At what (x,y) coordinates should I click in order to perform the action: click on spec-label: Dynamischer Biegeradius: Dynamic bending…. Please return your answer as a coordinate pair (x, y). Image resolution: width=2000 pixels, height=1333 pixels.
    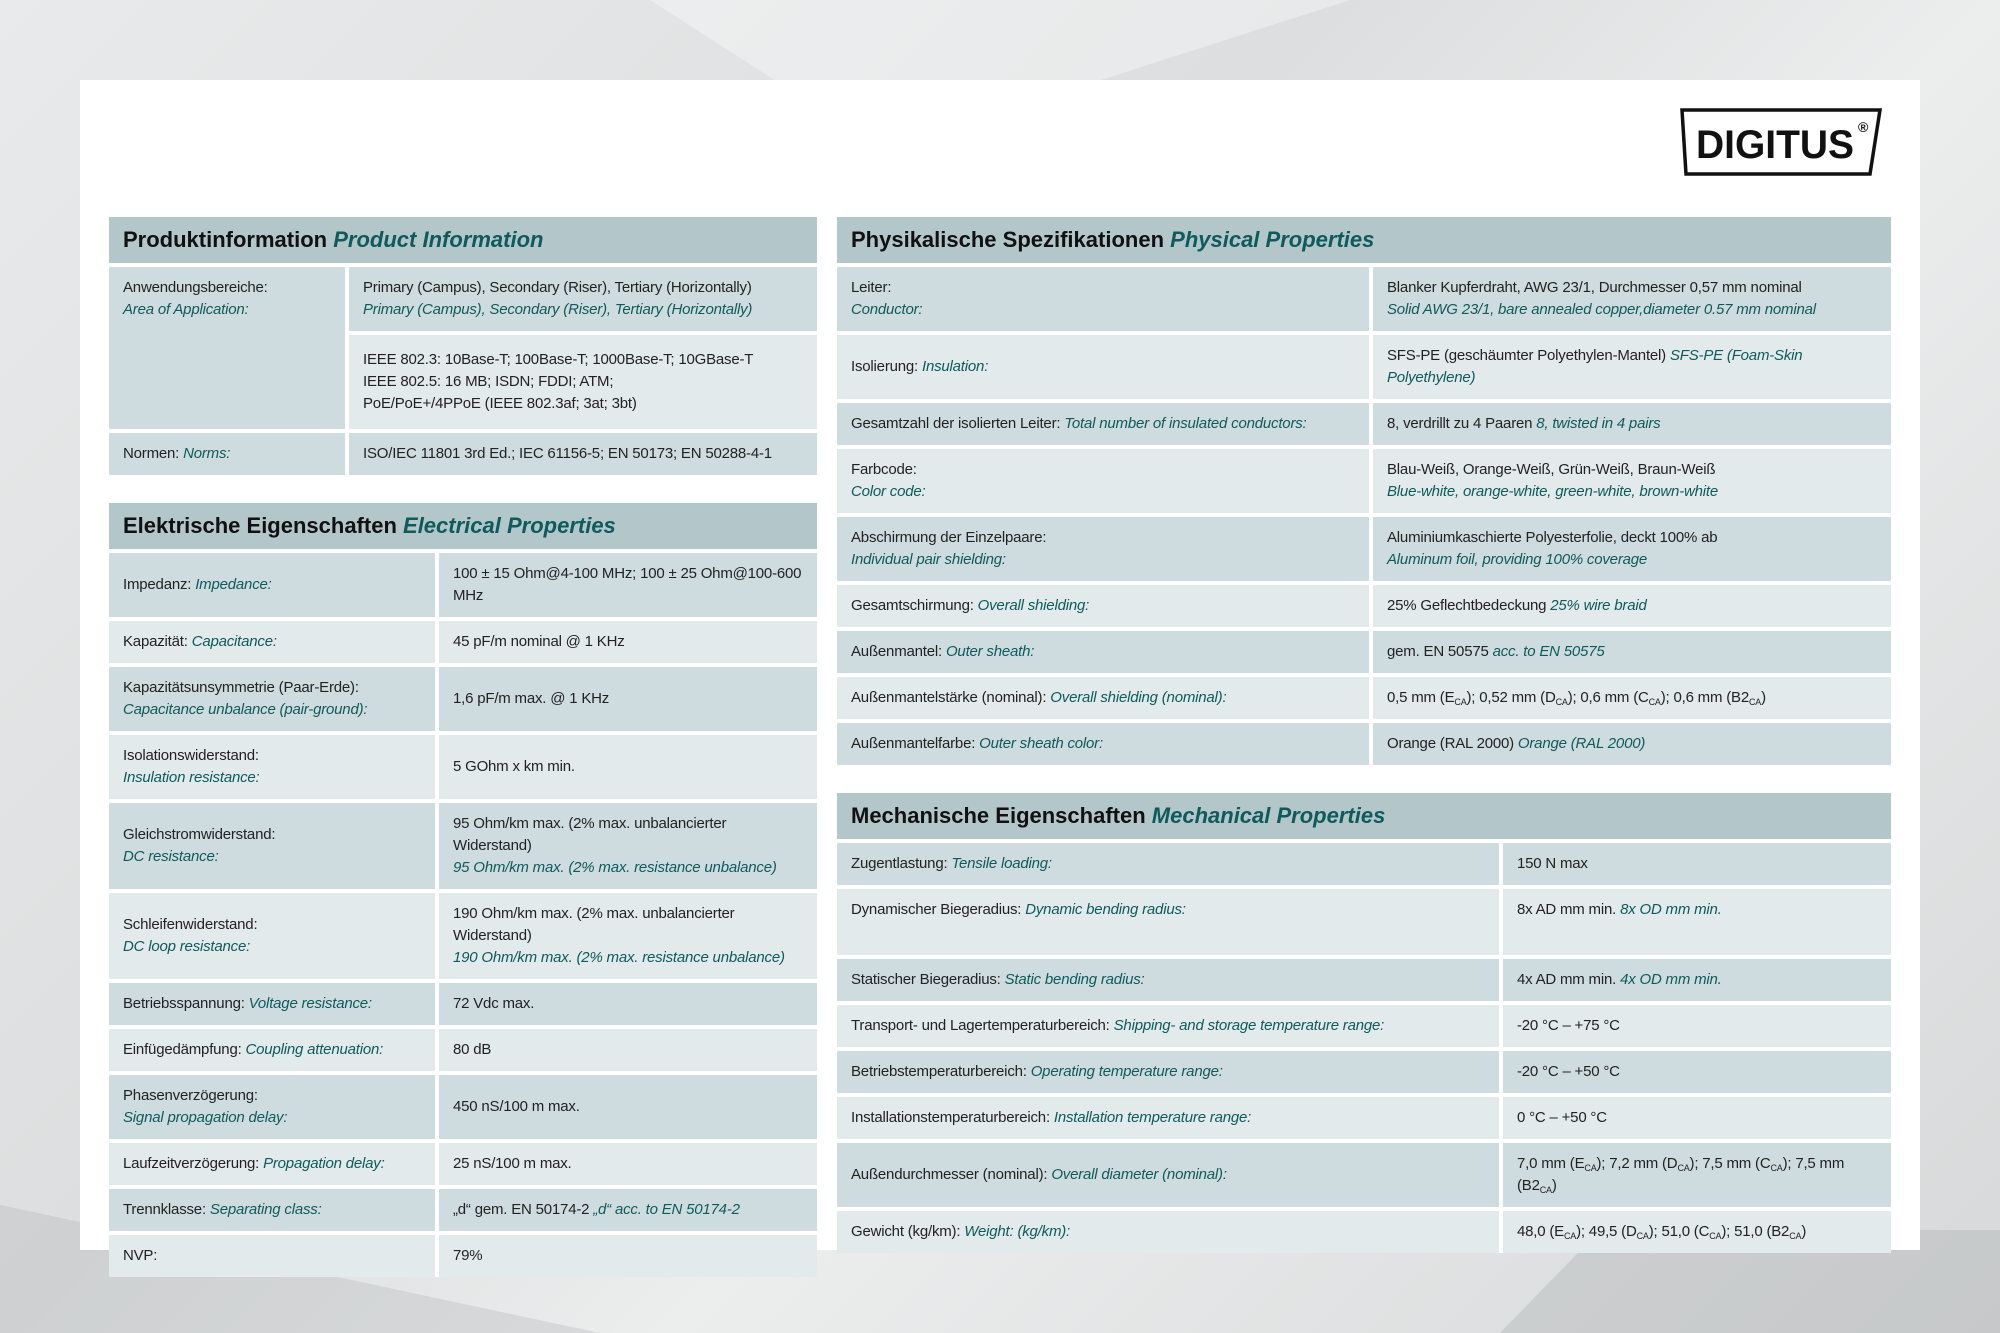
    Looking at the image, I should click on (1170, 922).